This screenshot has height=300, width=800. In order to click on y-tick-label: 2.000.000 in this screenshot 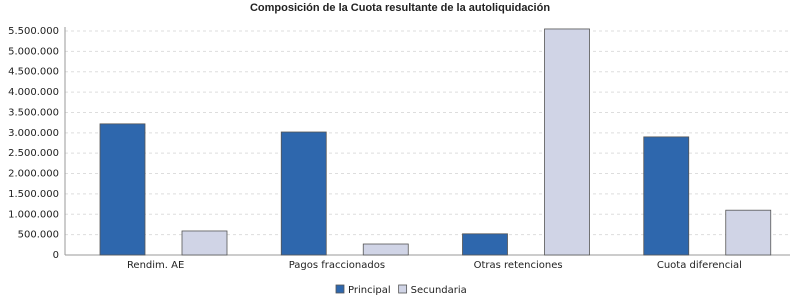, I will do `click(33, 174)`.